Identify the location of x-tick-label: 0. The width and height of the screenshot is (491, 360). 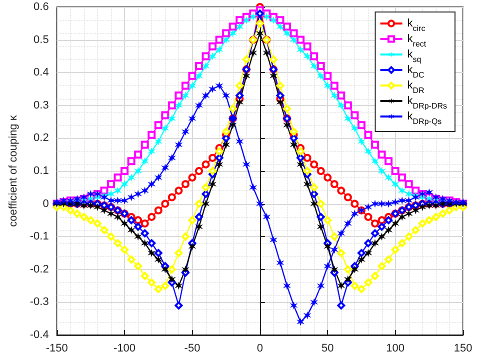
(259, 348).